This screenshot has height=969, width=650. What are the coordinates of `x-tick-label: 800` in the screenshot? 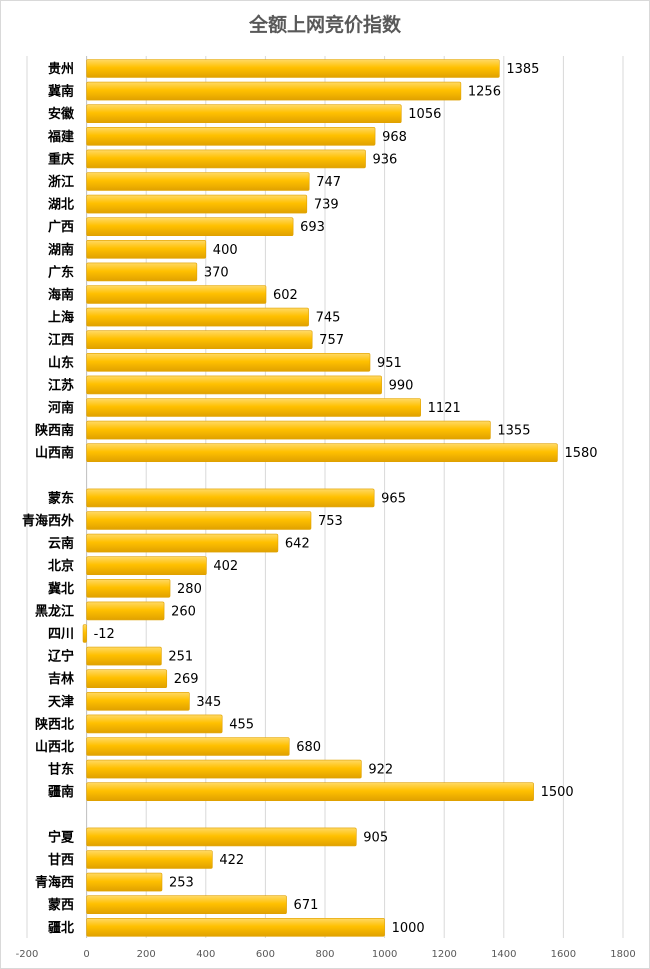 It's located at (324, 954).